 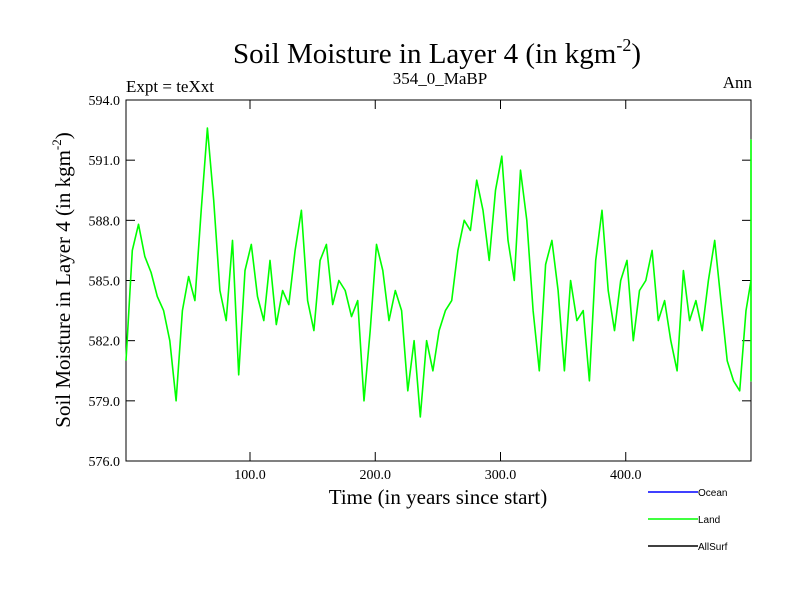 I want to click on y-tick-label: 576.0, so click(x=105, y=462).